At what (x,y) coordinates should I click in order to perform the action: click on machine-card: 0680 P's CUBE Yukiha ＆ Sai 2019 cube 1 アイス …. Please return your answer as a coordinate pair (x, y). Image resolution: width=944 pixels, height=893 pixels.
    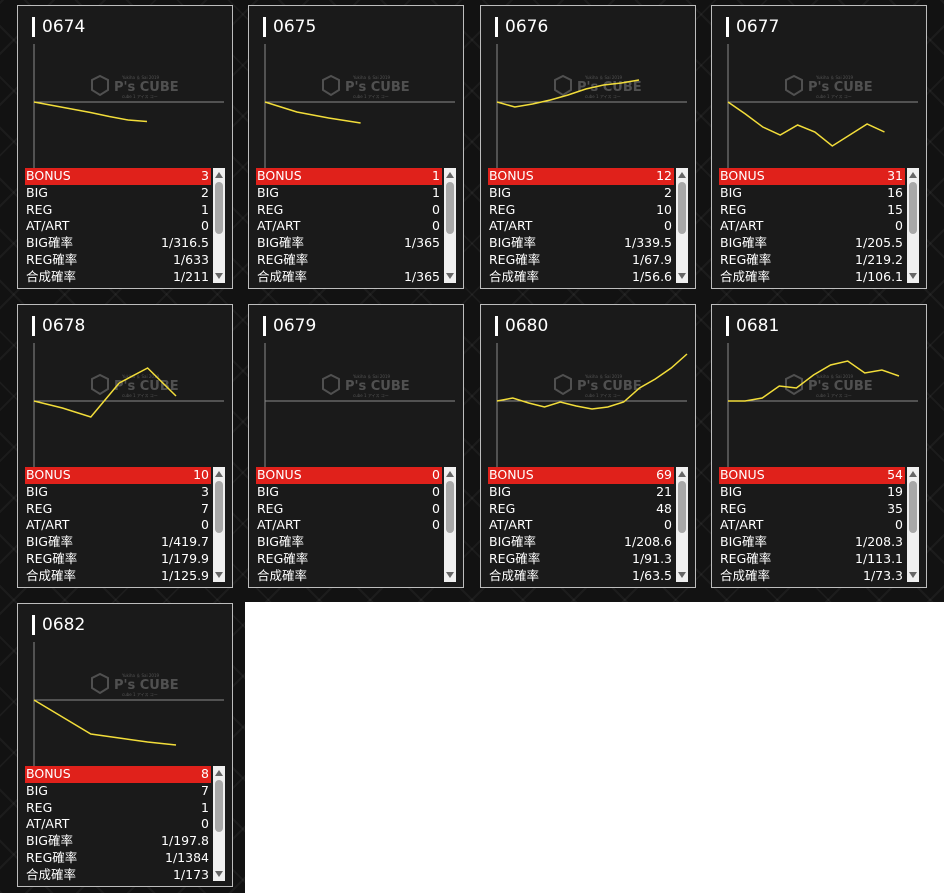
    Looking at the image, I should click on (588, 446).